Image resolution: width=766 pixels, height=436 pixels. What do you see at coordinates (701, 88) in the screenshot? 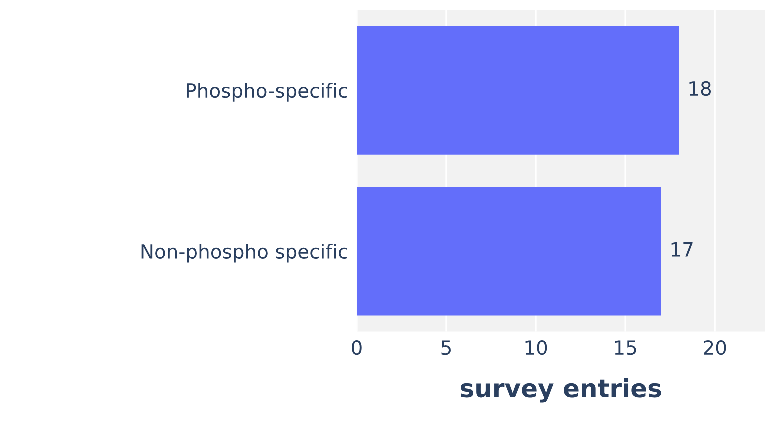
I see `data-label: 18` at bounding box center [701, 88].